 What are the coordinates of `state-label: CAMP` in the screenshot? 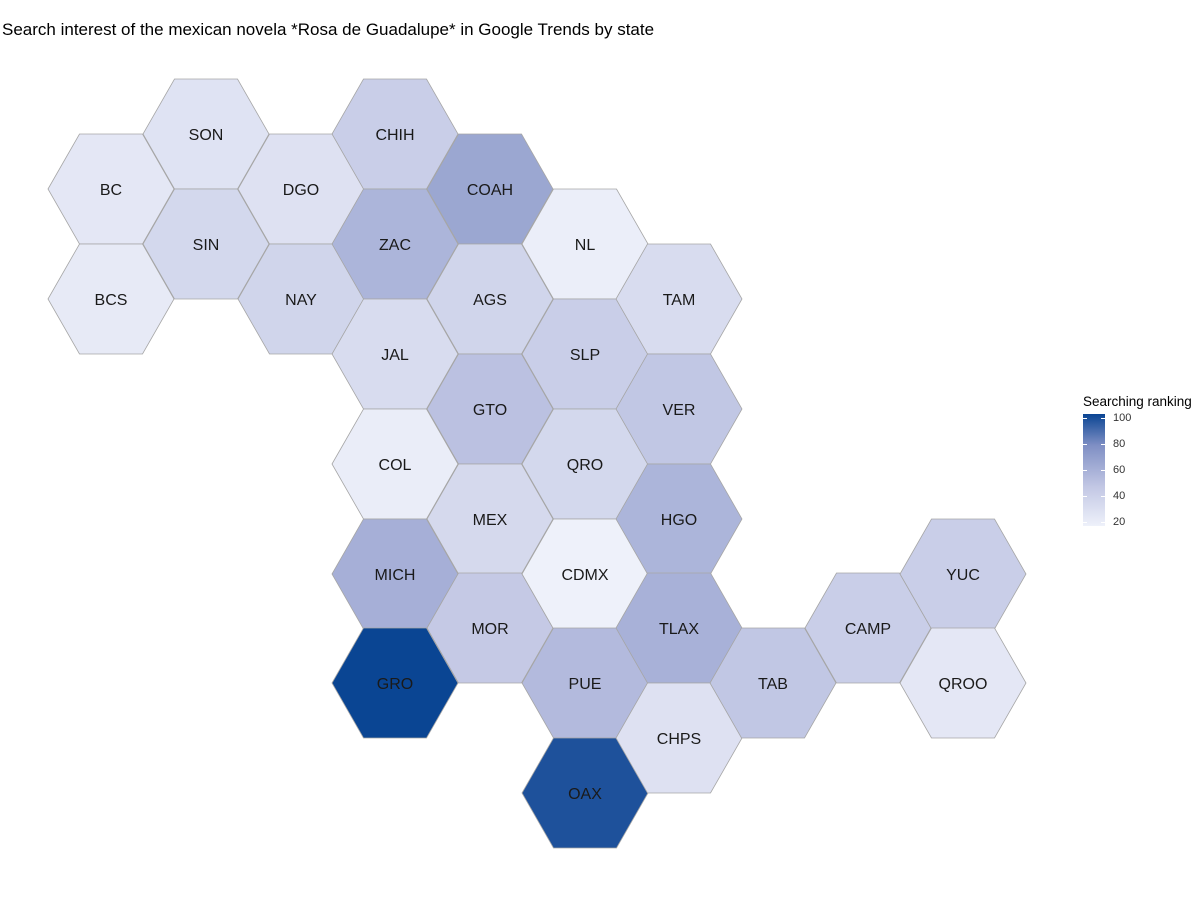 It's located at (868, 629).